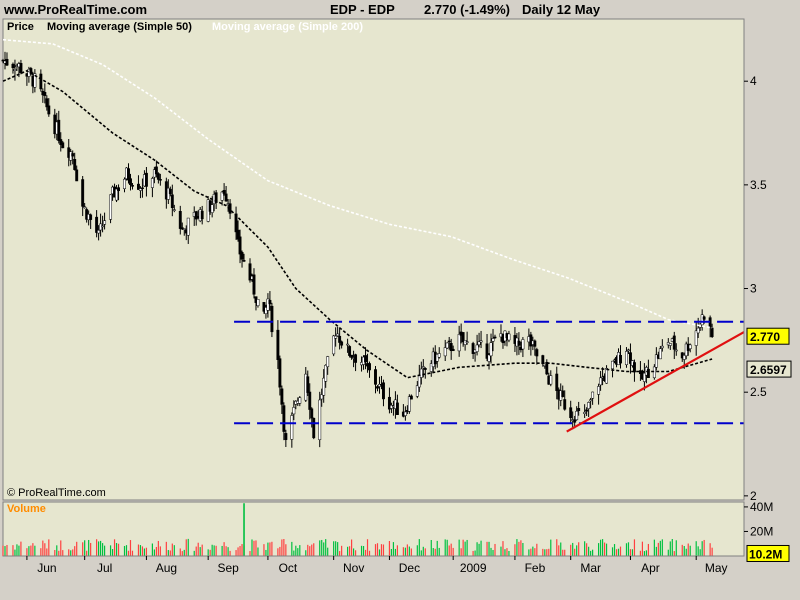  I want to click on legend-price: Price, so click(20, 27).